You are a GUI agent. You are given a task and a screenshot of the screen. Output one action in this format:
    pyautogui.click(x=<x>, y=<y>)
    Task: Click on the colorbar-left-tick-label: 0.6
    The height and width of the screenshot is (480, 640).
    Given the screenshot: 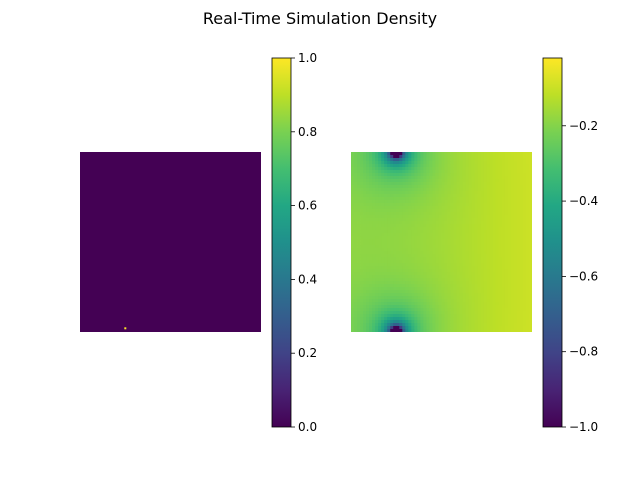 What is the action you would take?
    pyautogui.click(x=307, y=206)
    